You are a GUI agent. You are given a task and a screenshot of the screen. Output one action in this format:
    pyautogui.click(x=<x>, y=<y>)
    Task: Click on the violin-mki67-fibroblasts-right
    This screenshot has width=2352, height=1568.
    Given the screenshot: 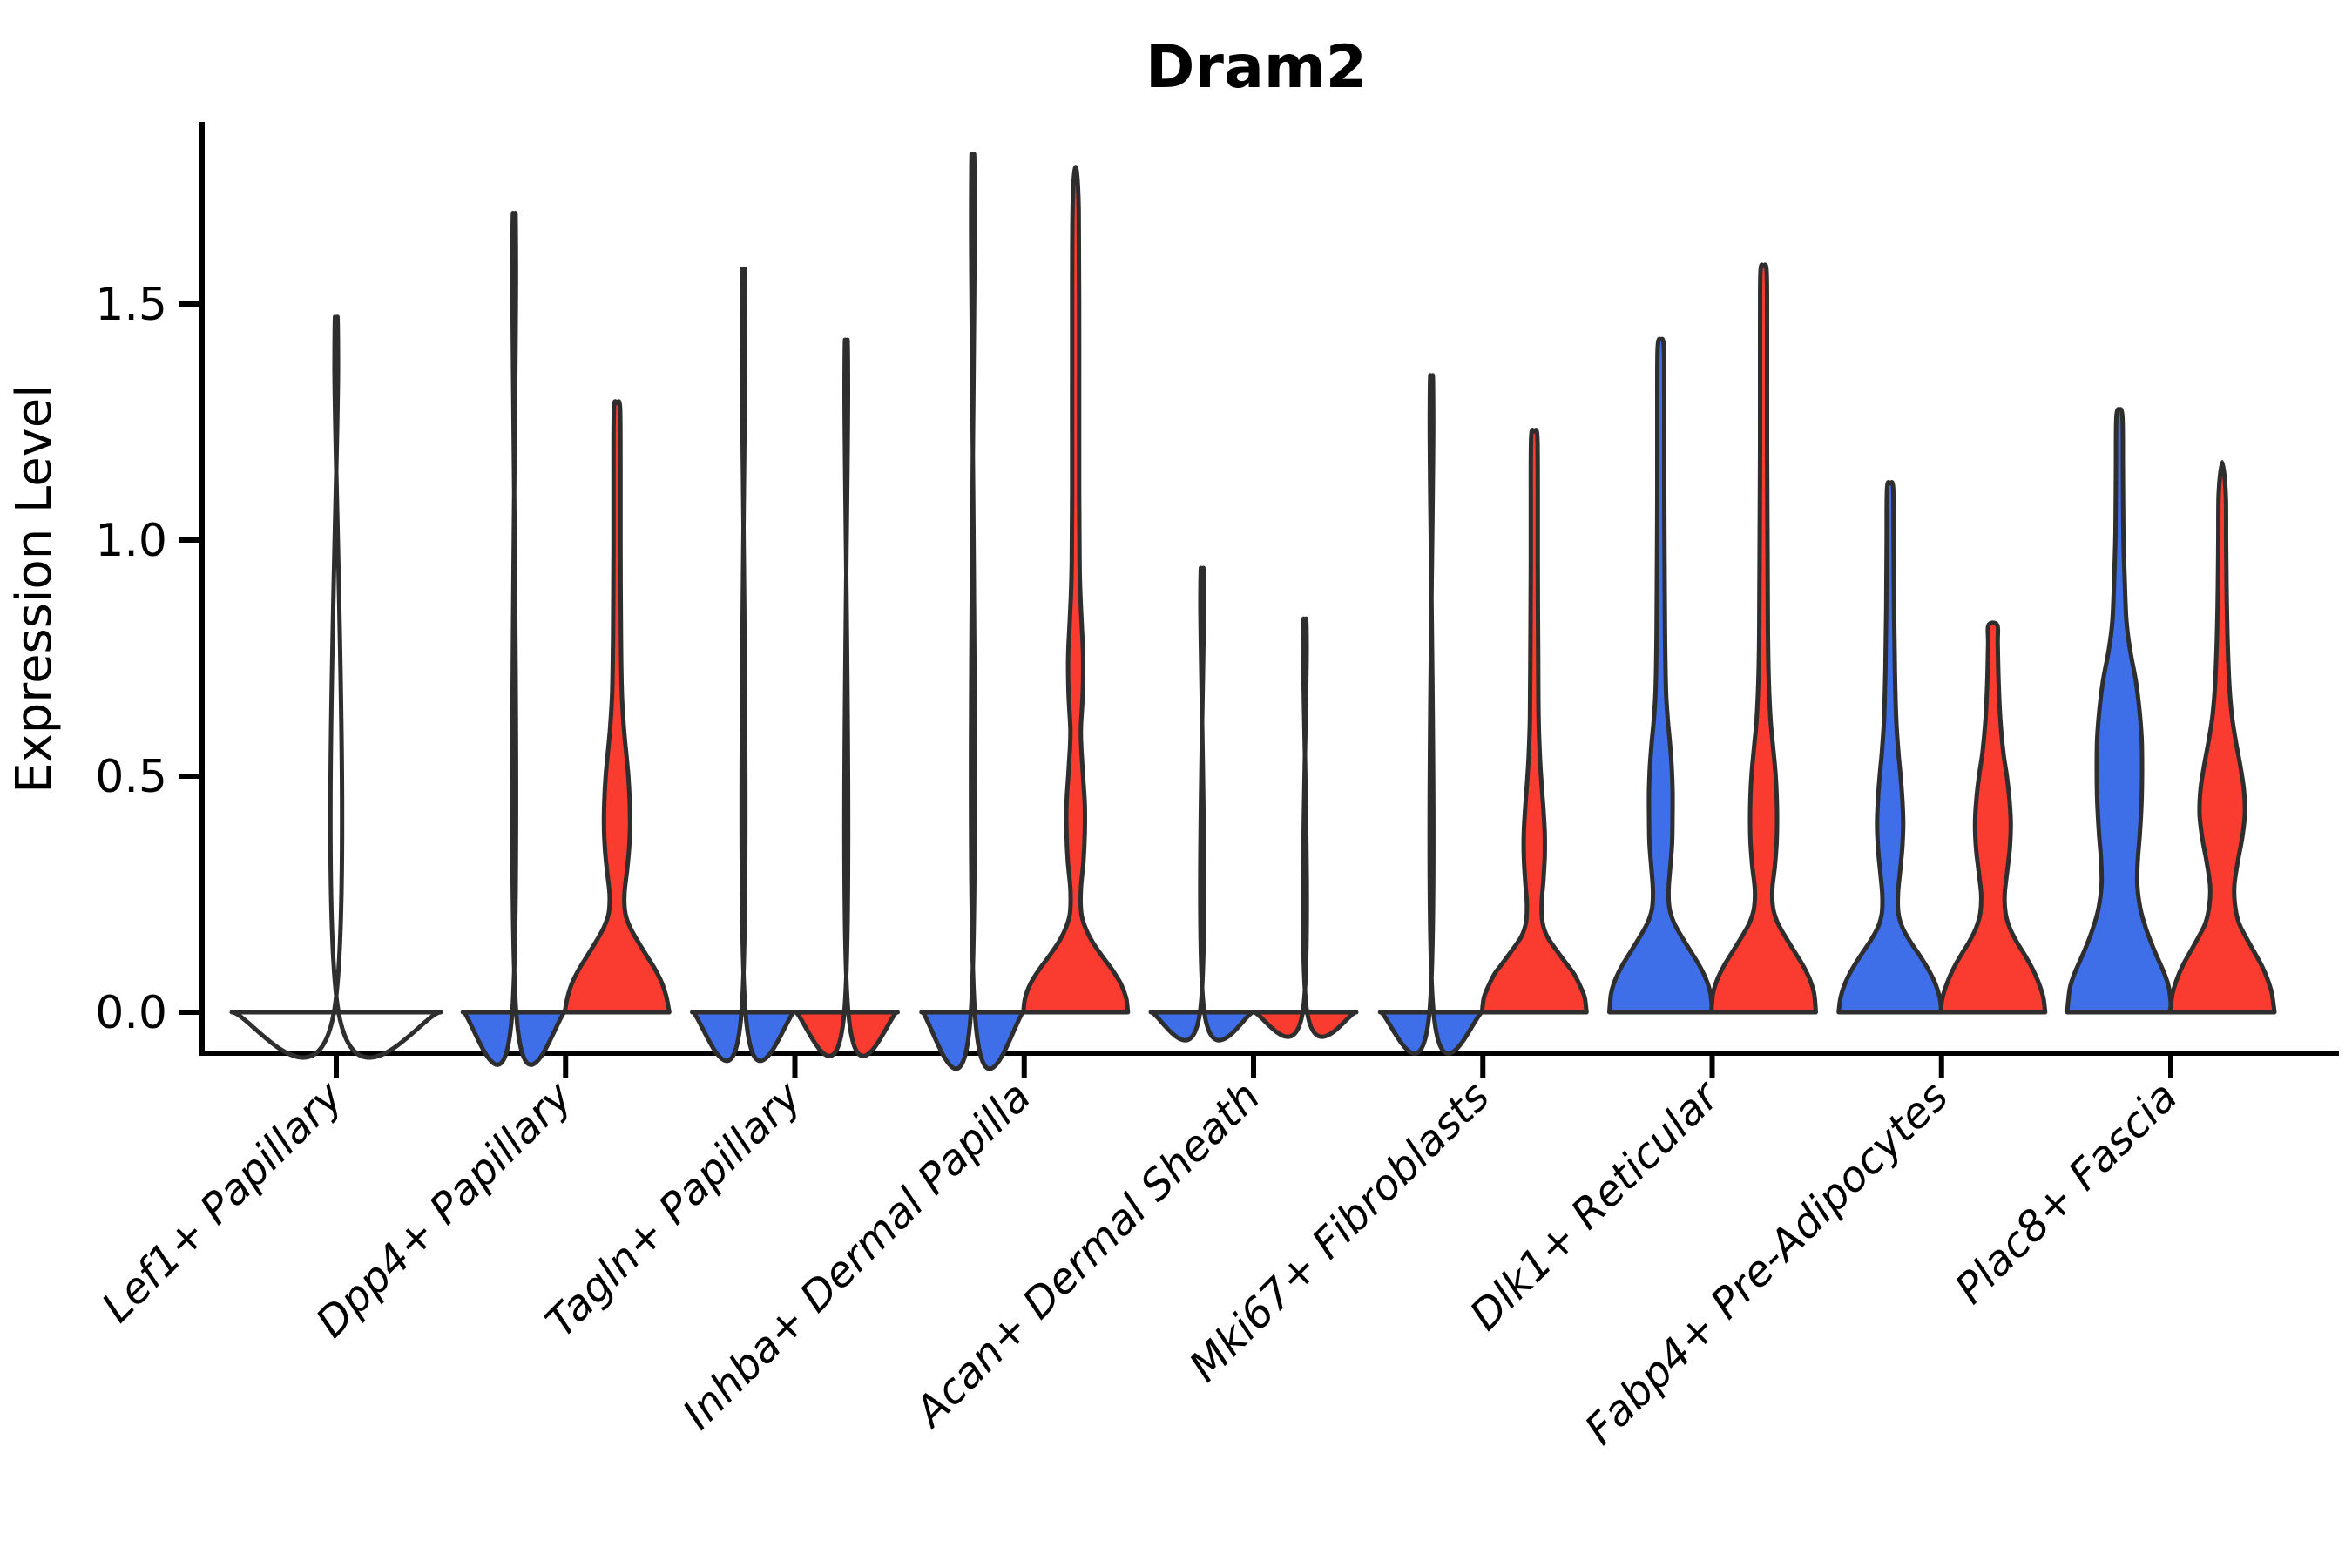 What is the action you would take?
    pyautogui.click(x=1534, y=721)
    